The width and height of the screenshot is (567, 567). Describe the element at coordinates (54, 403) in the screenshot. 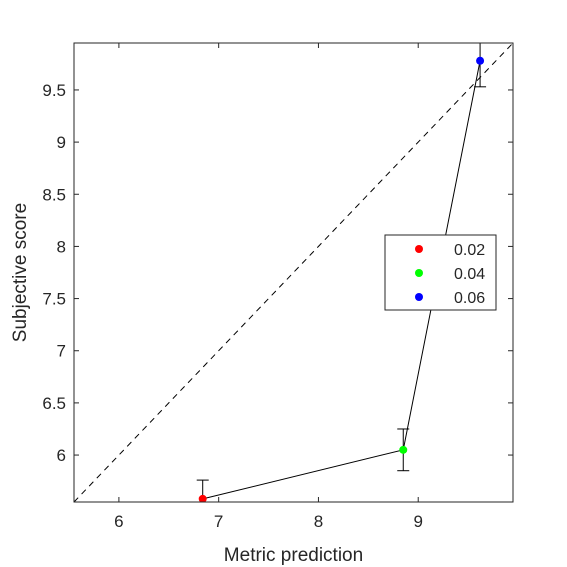

I see `y-tick-label: 6.5` at that location.